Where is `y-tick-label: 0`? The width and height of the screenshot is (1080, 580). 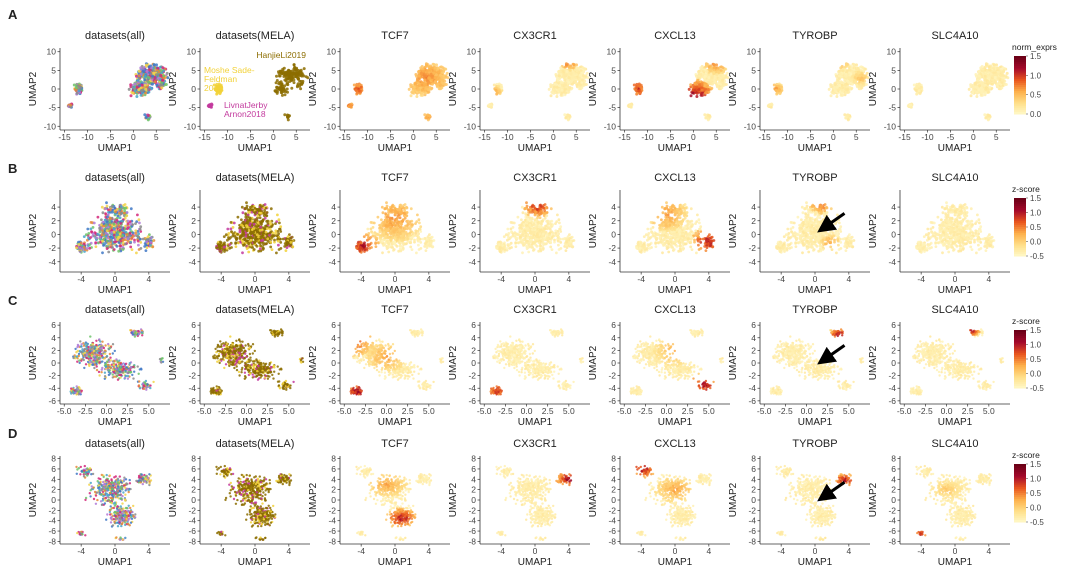 y-tick-label: 0 is located at coordinates (333, 89).